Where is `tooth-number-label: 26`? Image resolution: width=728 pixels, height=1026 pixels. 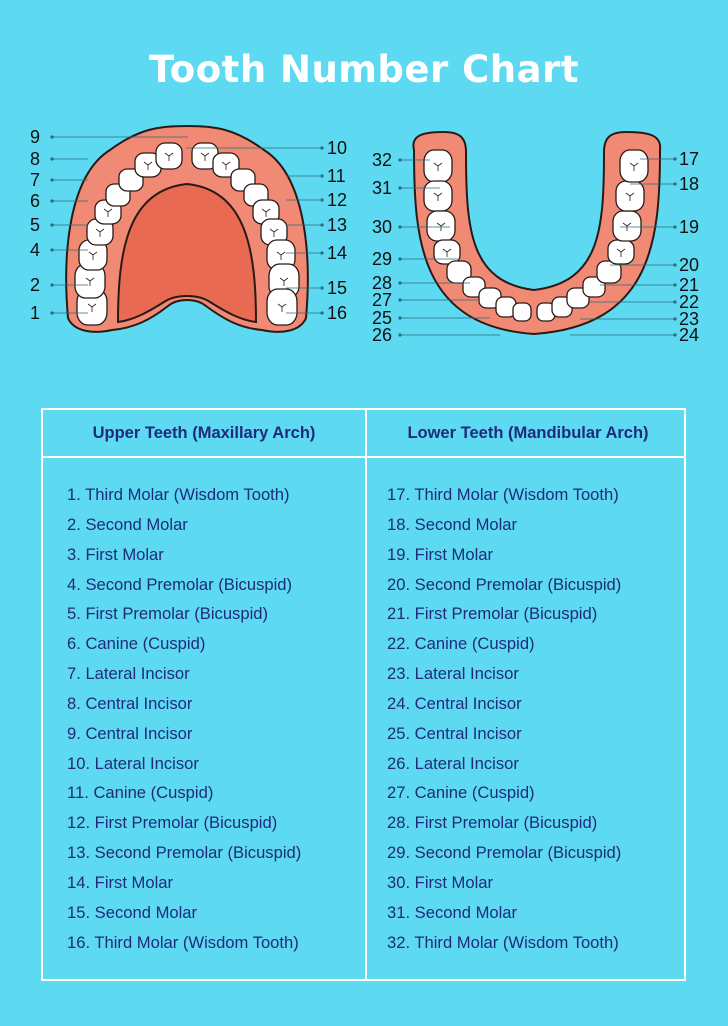 tooth-number-label: 26 is located at coordinates (382, 335).